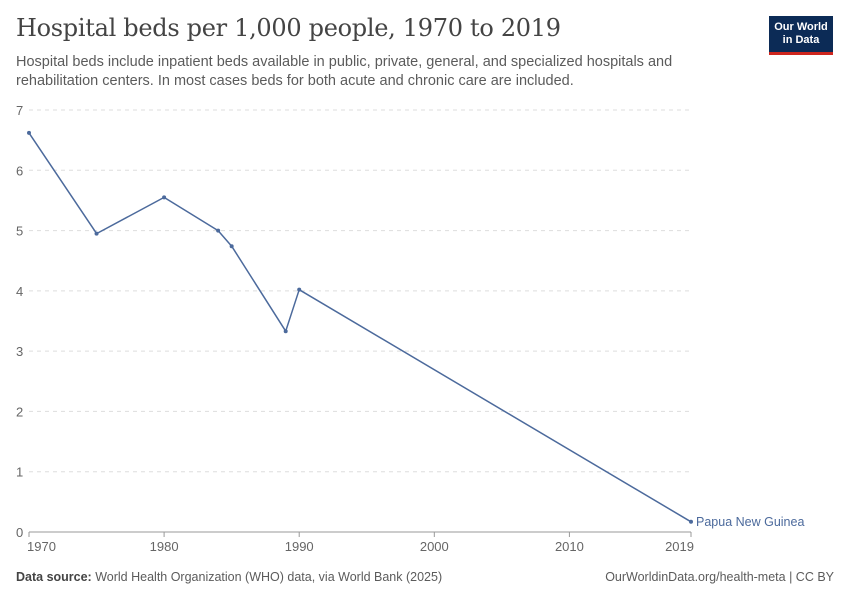  I want to click on y-tick-label: 1, so click(19, 472).